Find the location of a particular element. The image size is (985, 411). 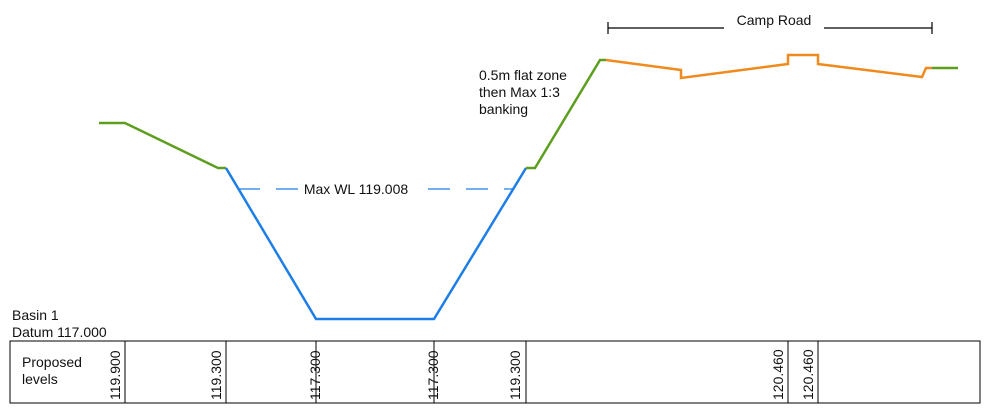

row-label-line2: levels is located at coordinates (40, 379).